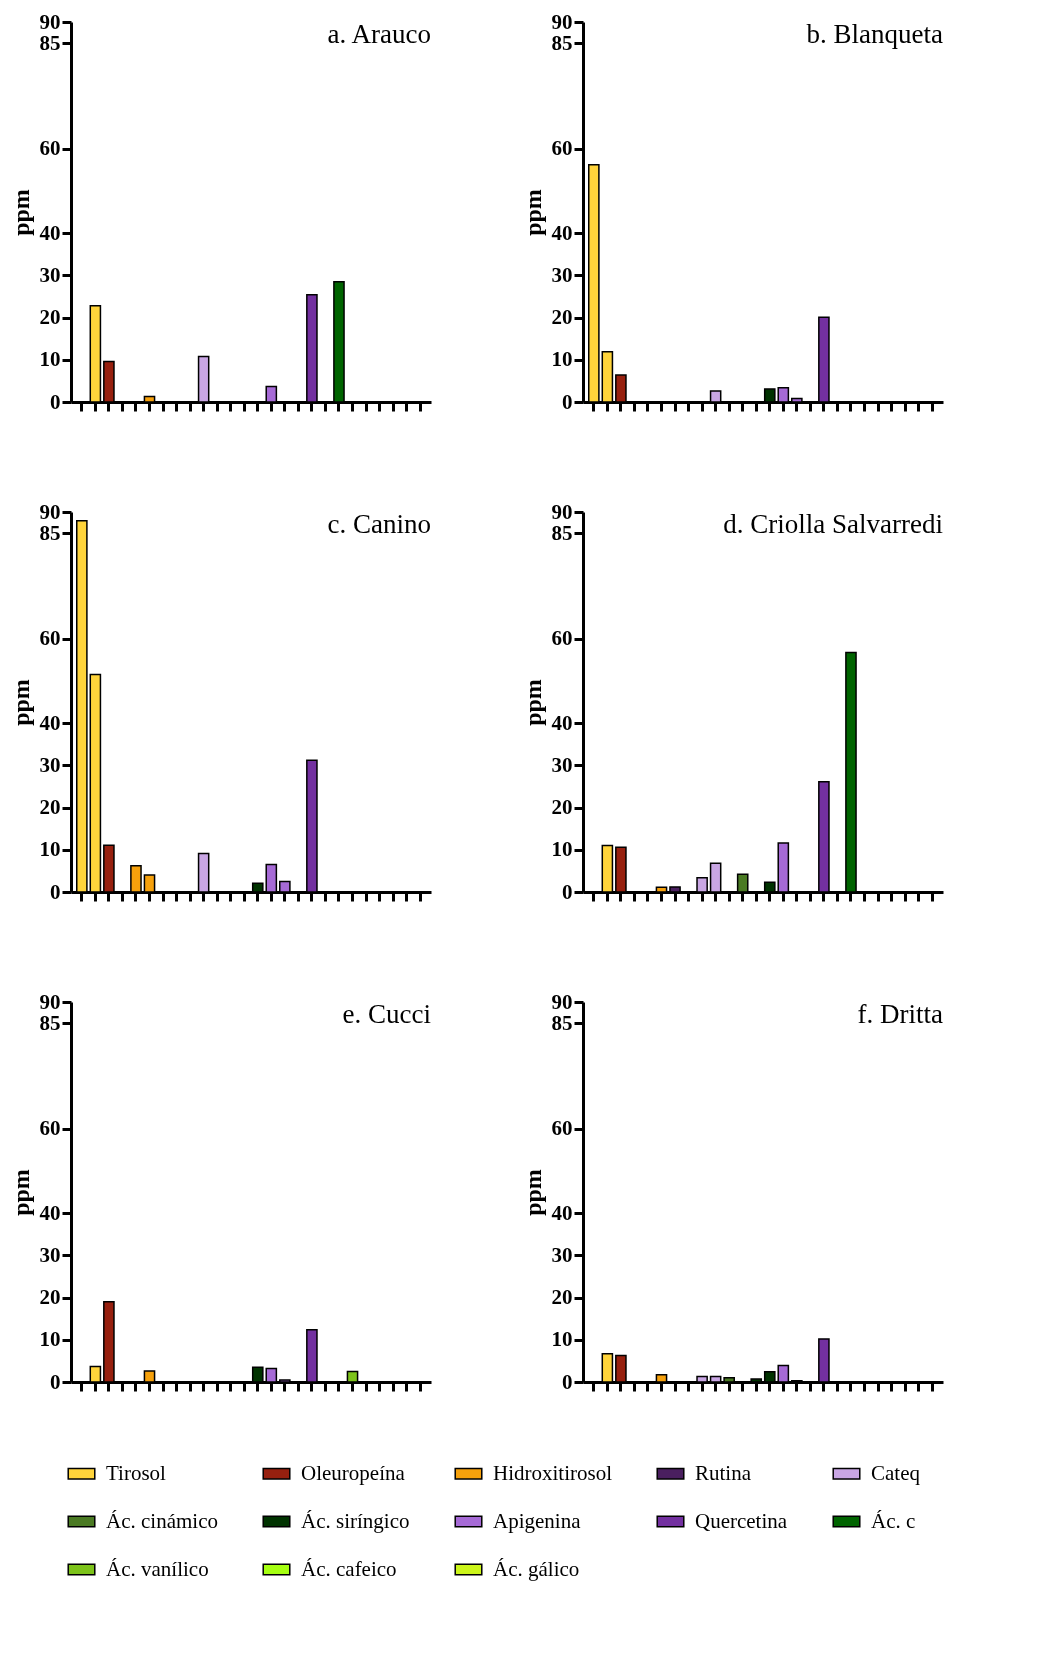  What do you see at coordinates (353, 1472) in the screenshot?
I see `legend-label: Oleuropeína` at bounding box center [353, 1472].